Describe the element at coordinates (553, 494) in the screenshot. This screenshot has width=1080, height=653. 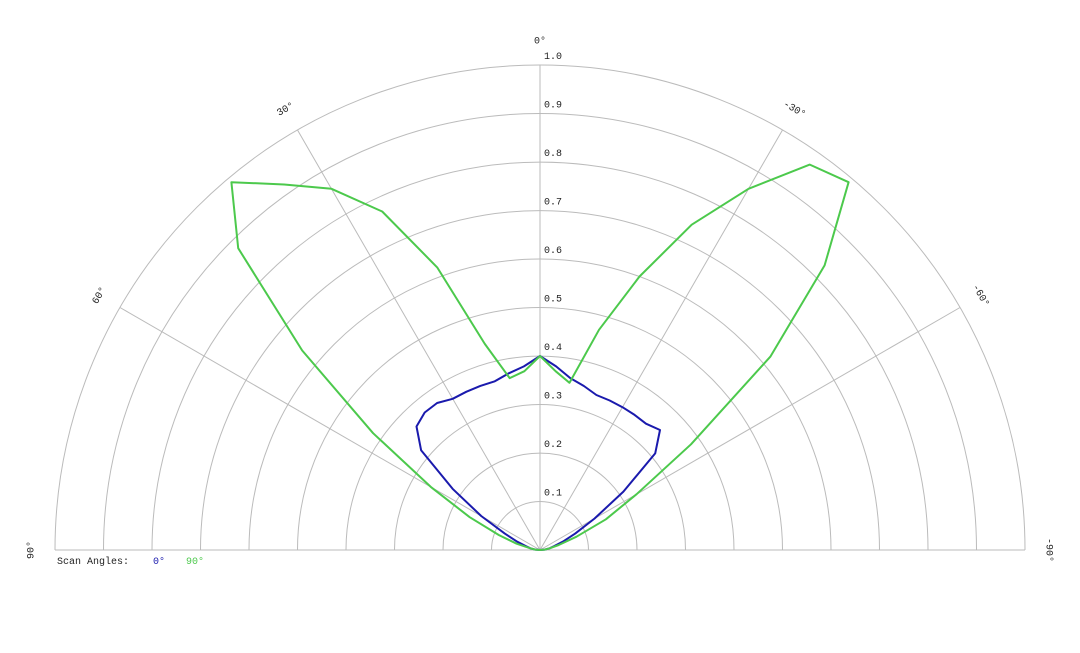
I see `r-tick-label: 0.1` at that location.